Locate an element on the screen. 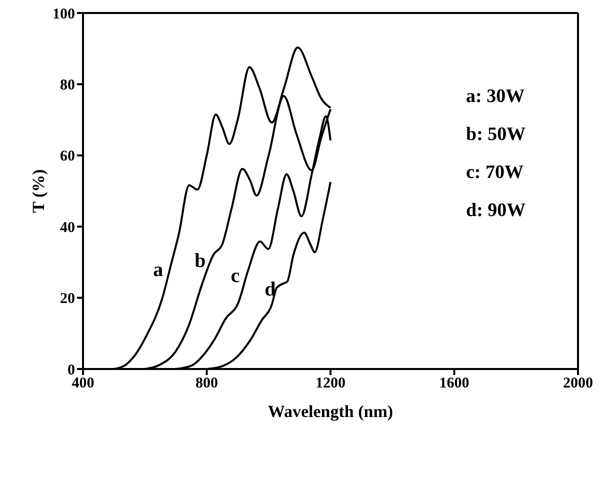  annotation: b: 50W is located at coordinates (496, 135).